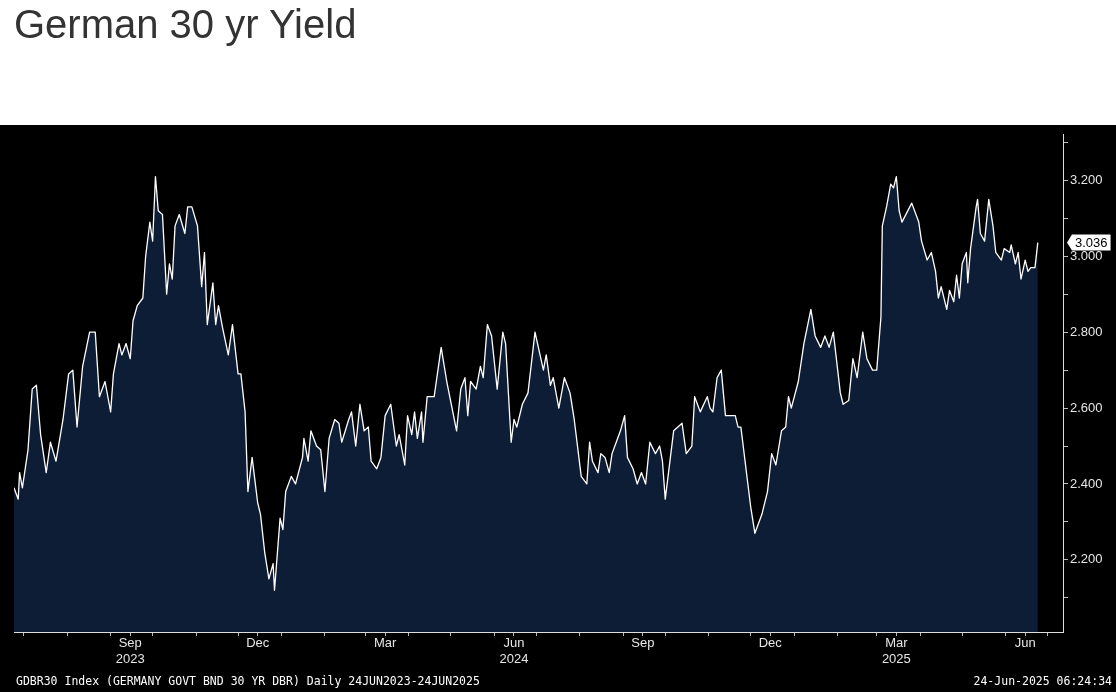  I want to click on x-tick-label: Mar 2025, so click(896, 650).